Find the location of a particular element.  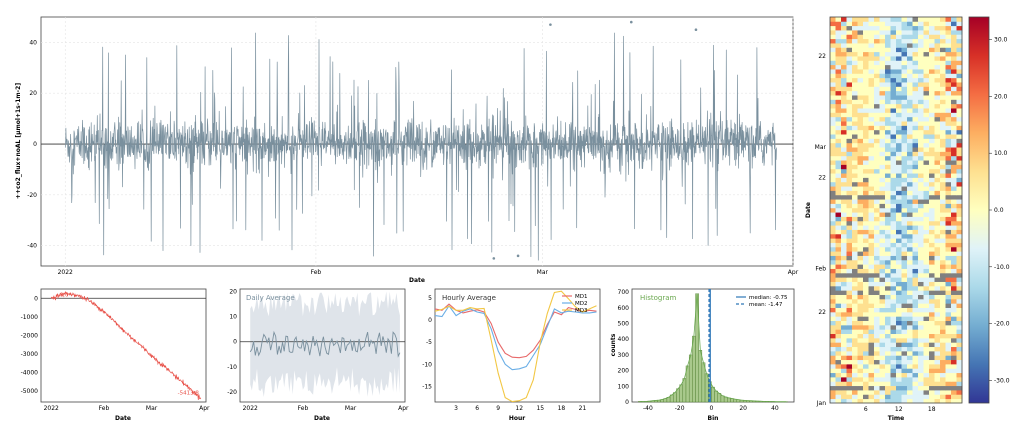

heatmap-x-tick-label: 12 is located at coordinates (899, 409).